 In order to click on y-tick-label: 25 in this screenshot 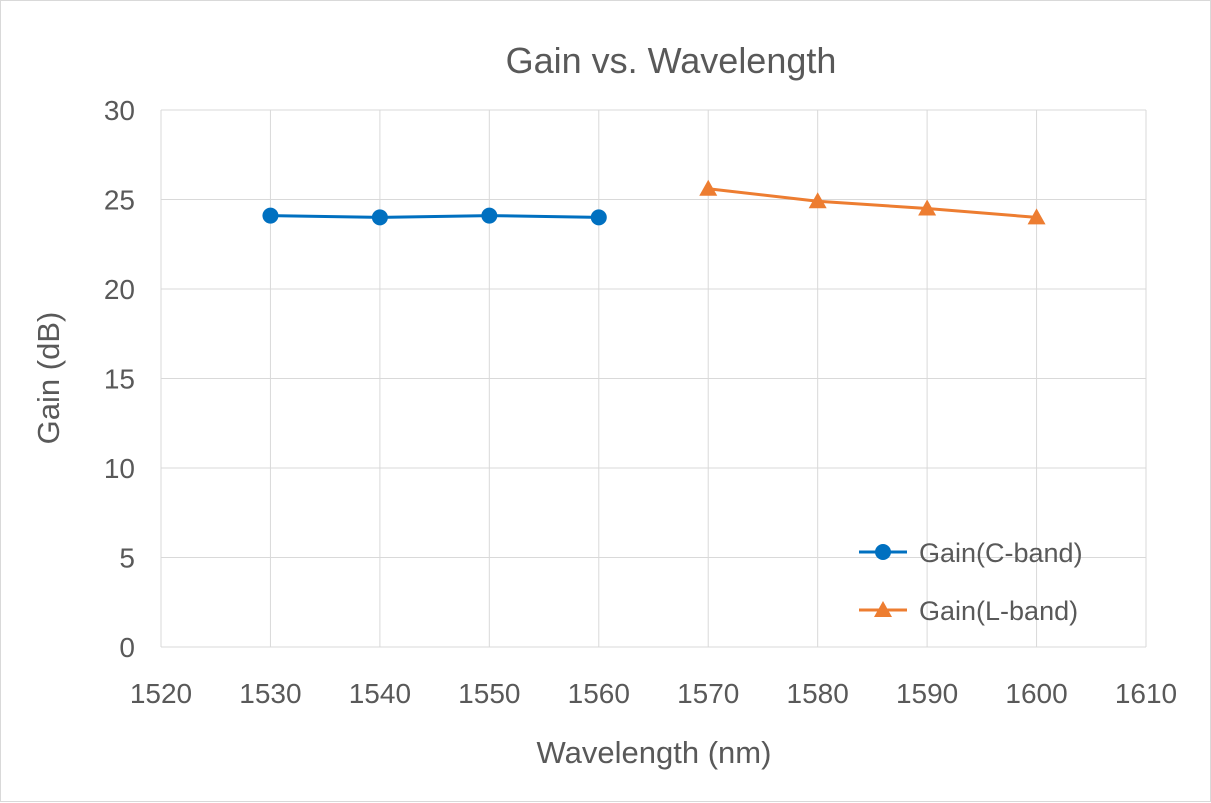, I will do `click(119, 200)`.